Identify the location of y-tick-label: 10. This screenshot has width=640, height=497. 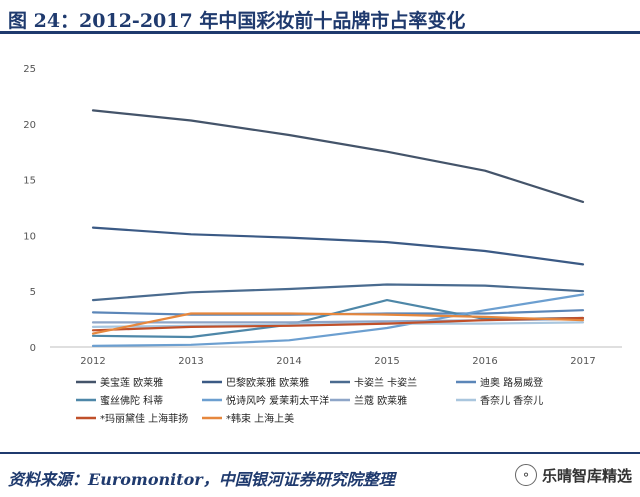
(29, 236).